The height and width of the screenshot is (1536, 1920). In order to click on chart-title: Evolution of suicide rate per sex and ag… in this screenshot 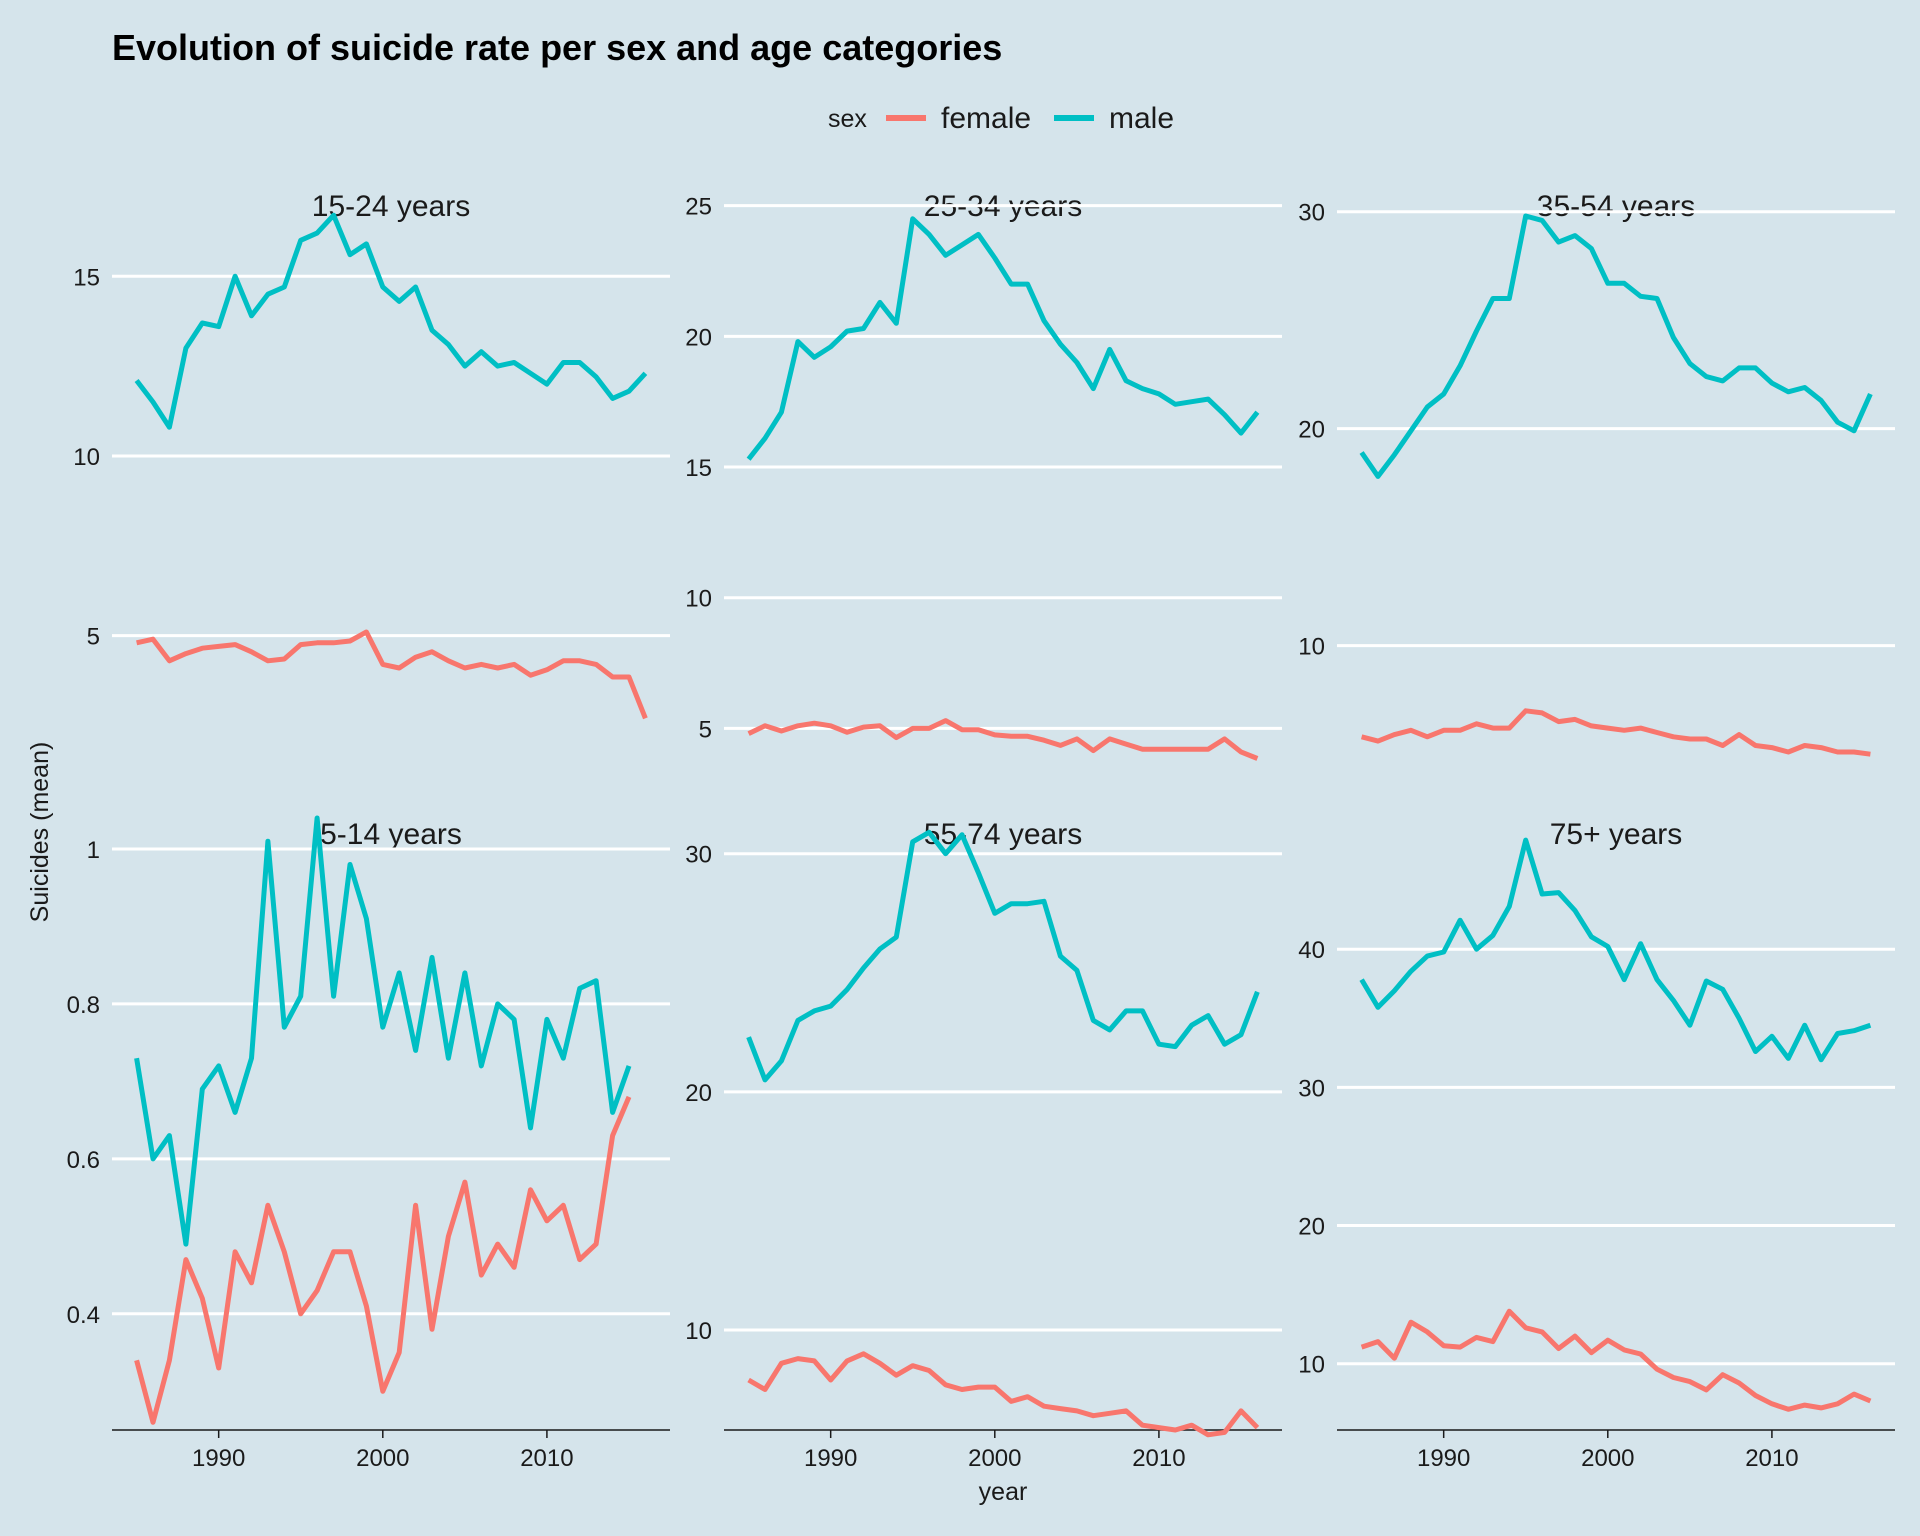, I will do `click(557, 47)`.